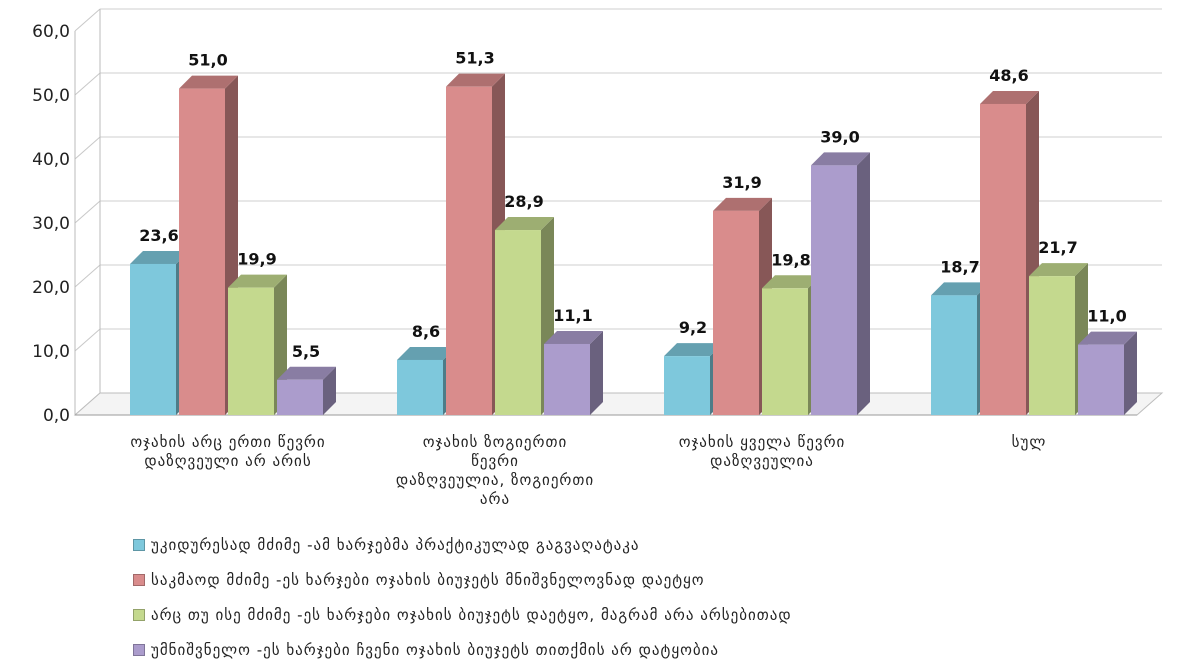  I want to click on category-label-line: დაზღვეულია, ზოგიერთი, so click(495, 480).